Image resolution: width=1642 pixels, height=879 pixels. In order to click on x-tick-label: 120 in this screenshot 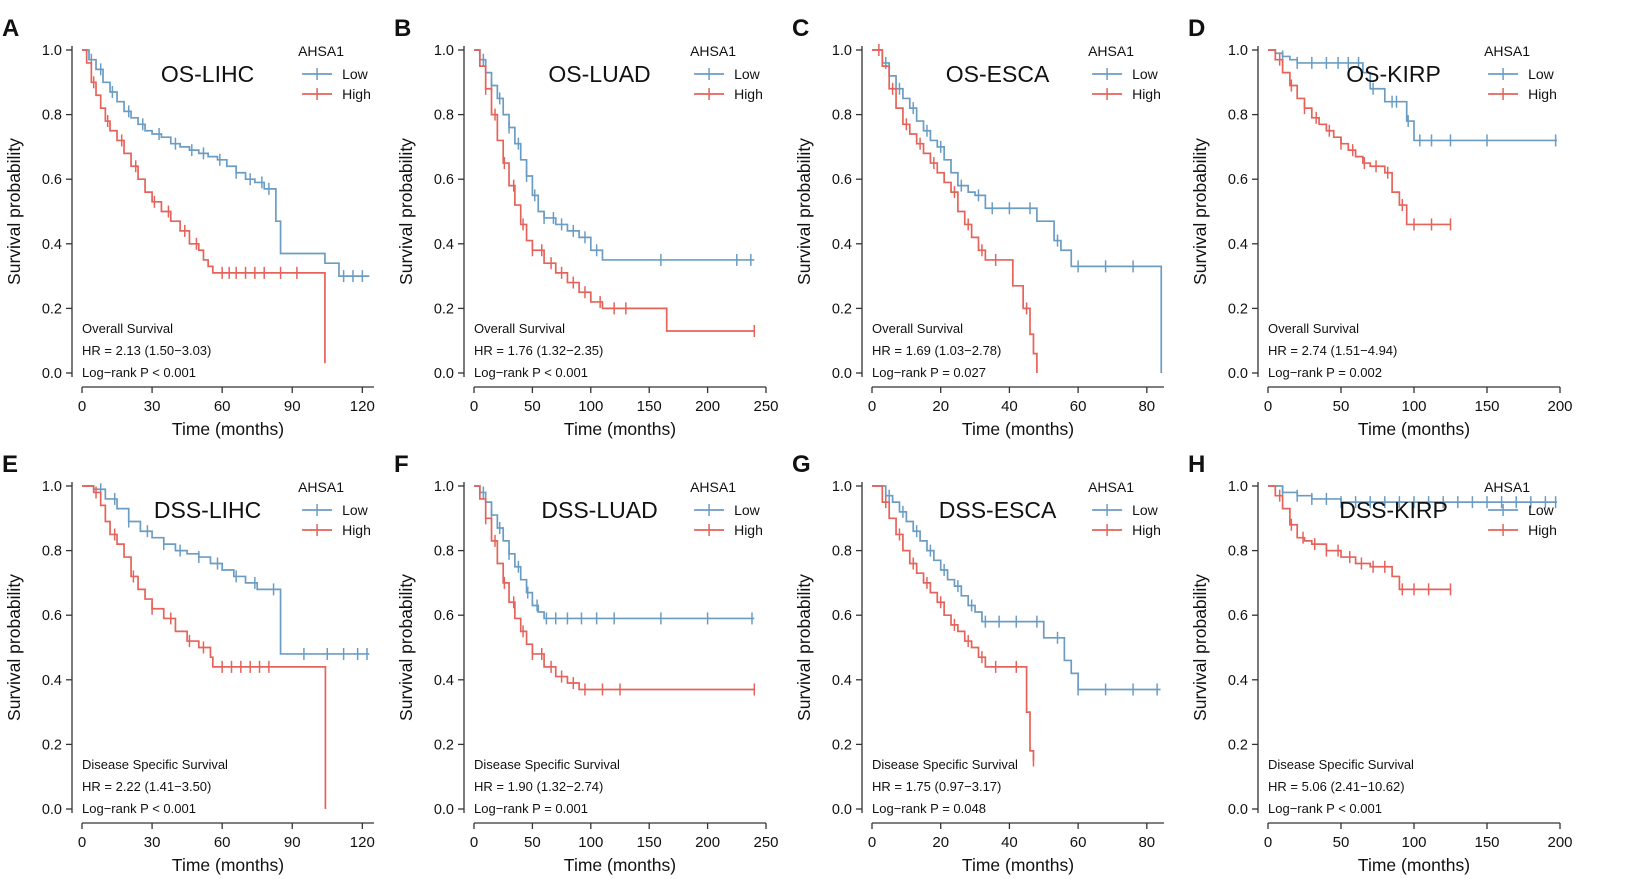, I will do `click(362, 406)`.